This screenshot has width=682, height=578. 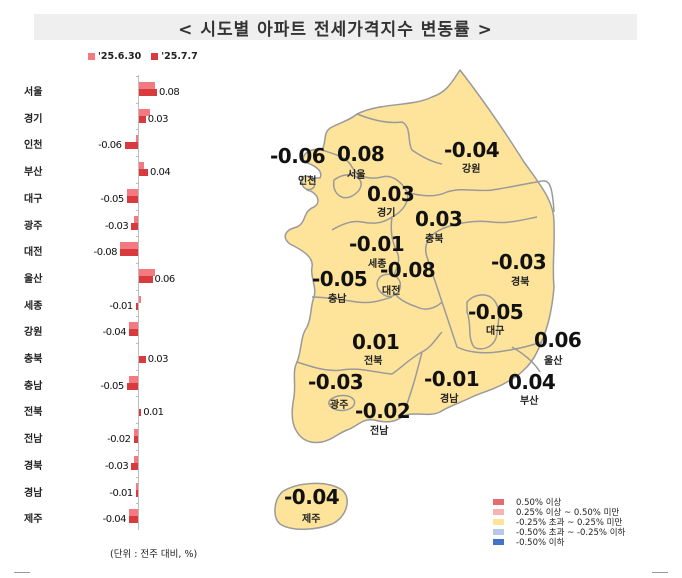 What do you see at coordinates (312, 497) in the screenshot?
I see `region-value-jeju: -0.04` at bounding box center [312, 497].